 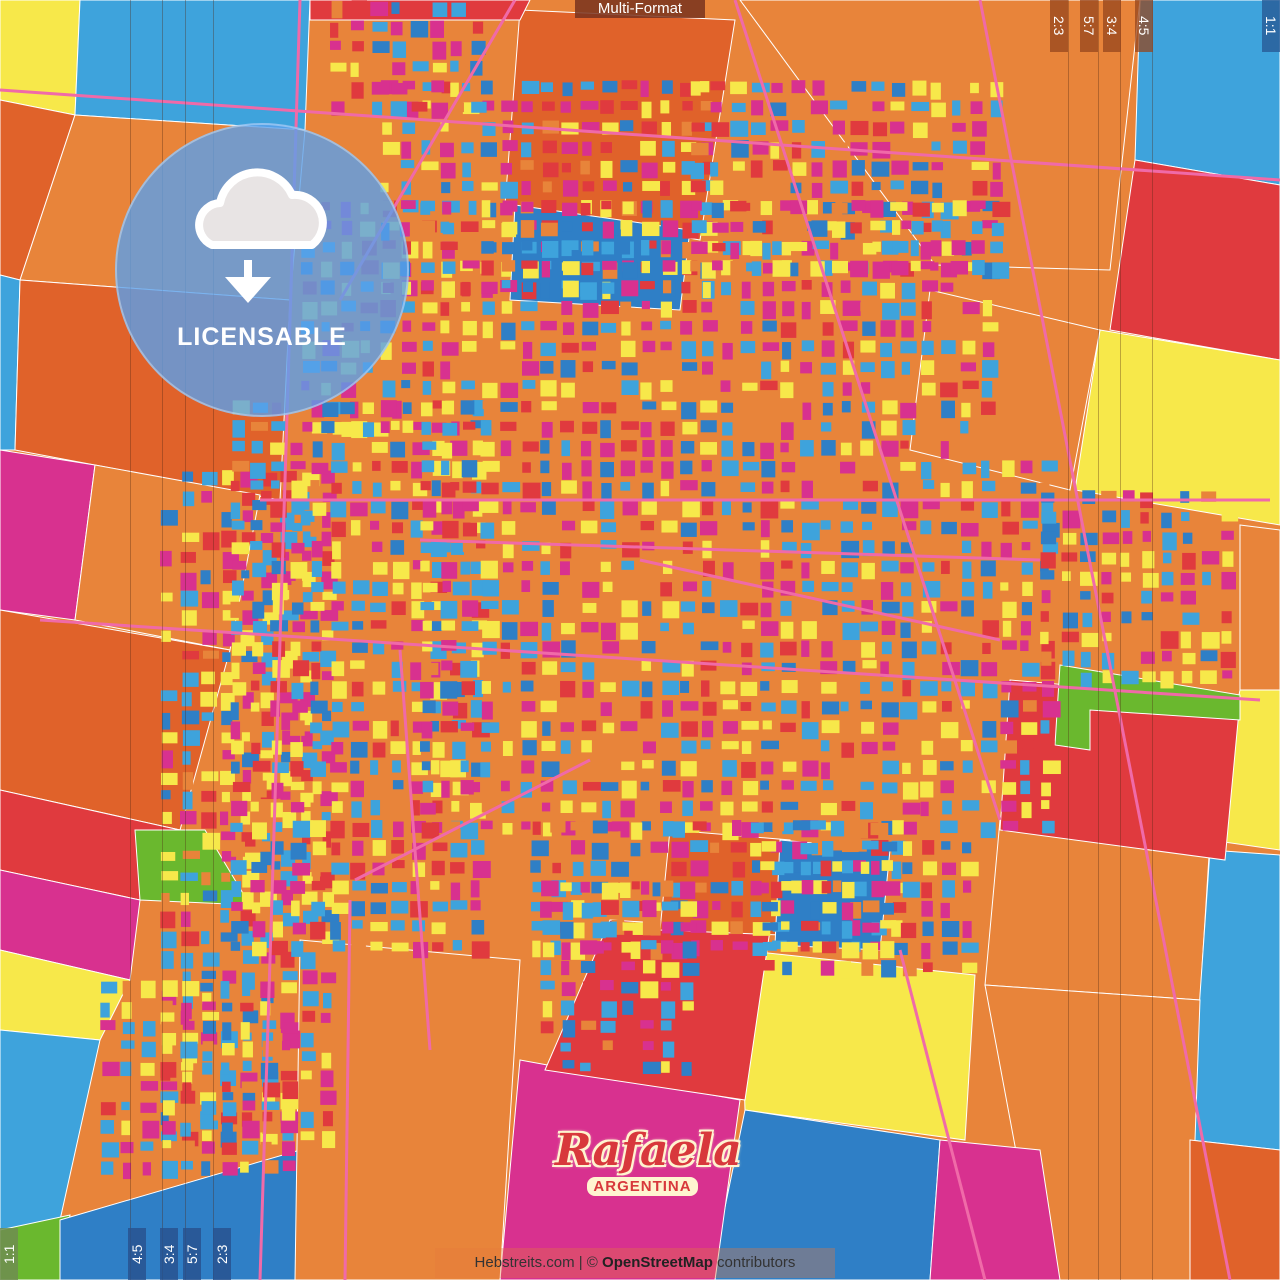 What do you see at coordinates (1259, 607) in the screenshot?
I see `land-parcel` at bounding box center [1259, 607].